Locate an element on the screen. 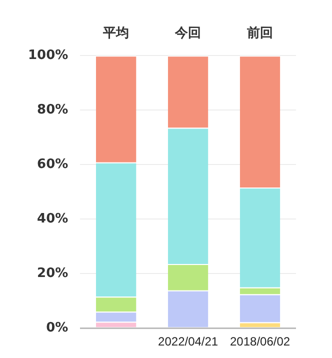 Image resolution: width=332 pixels, height=358 pixels. x-tick-label: 前回 is located at coordinates (260, 34).